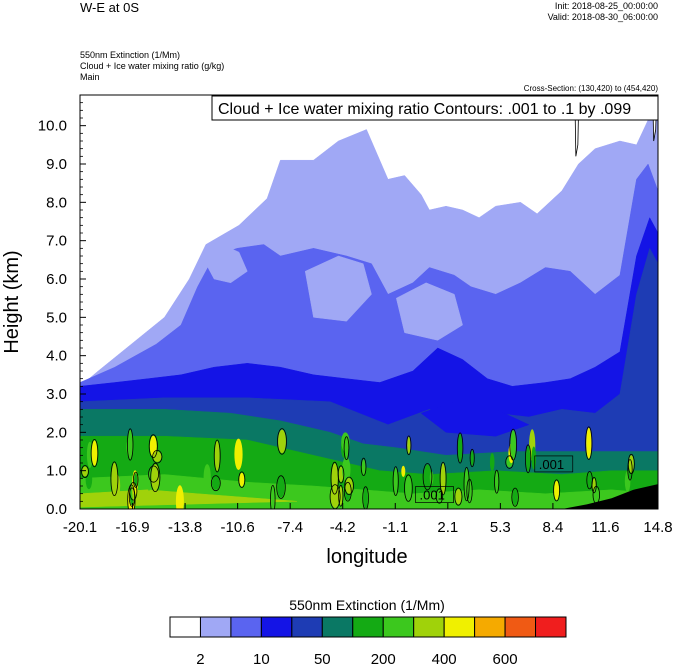 The height and width of the screenshot is (667, 674). What do you see at coordinates (56, 317) in the screenshot?
I see `y-tick-label: 5.0` at bounding box center [56, 317].